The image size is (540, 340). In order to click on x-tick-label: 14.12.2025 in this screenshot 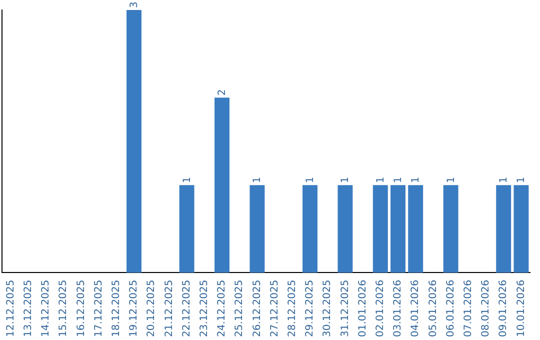, I will do `click(46, 309)`.